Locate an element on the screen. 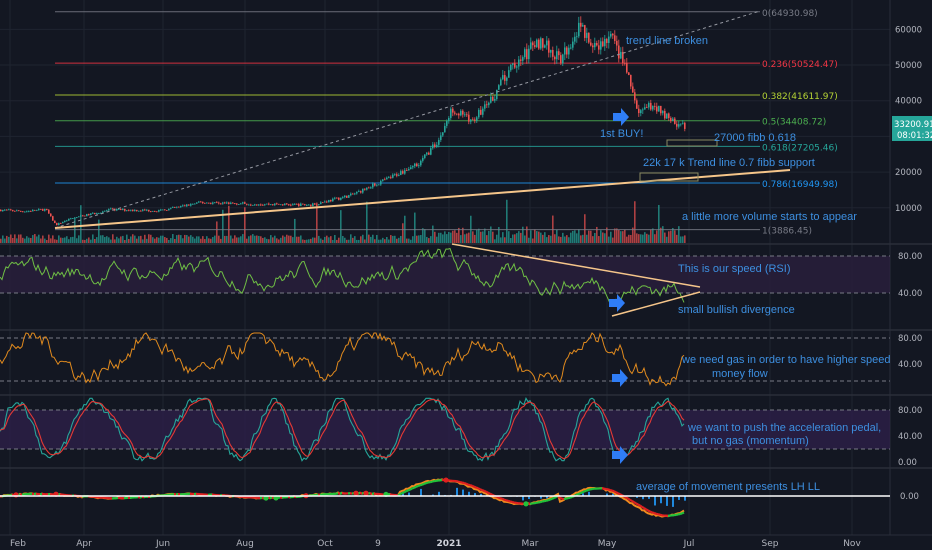  countdown-label: 08:01:32 is located at coordinates (914, 136).